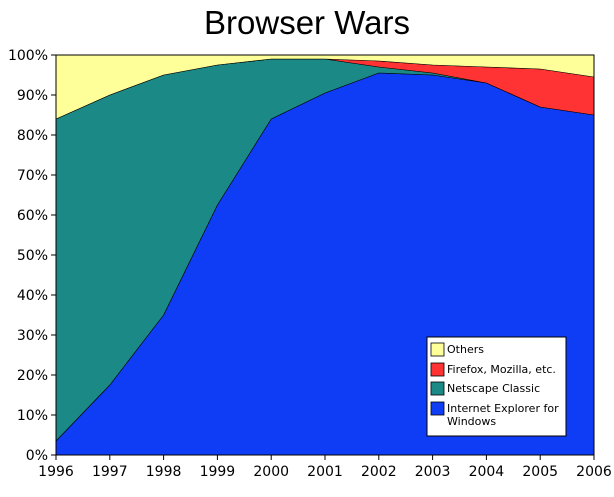 The width and height of the screenshot is (614, 497). I want to click on legend-label: Netscape Classic, so click(493, 388).